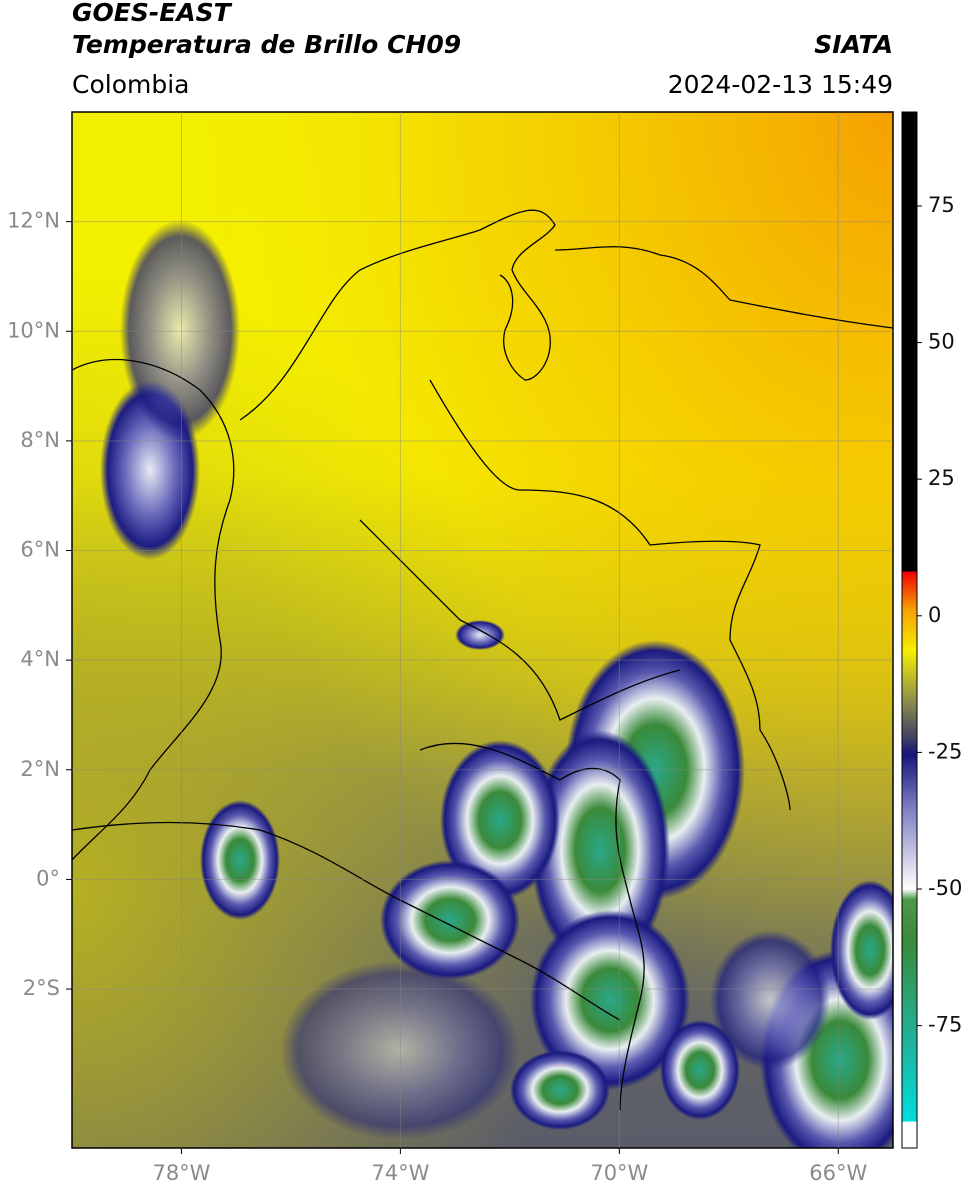 This screenshot has height=1194, width=966. Describe the element at coordinates (945, 1025) in the screenshot. I see `colorbar-tick-label: -75` at that location.